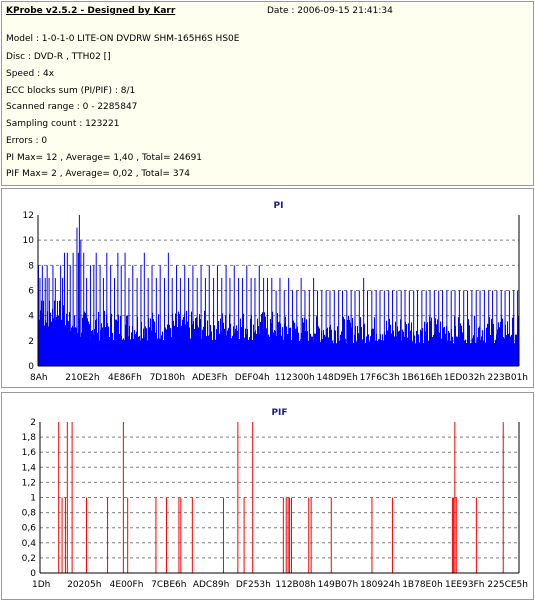 Image resolution: width=535 pixels, height=600 pixels. What do you see at coordinates (29, 468) in the screenshot?
I see `y-tick-label: 1,4` at bounding box center [29, 468].